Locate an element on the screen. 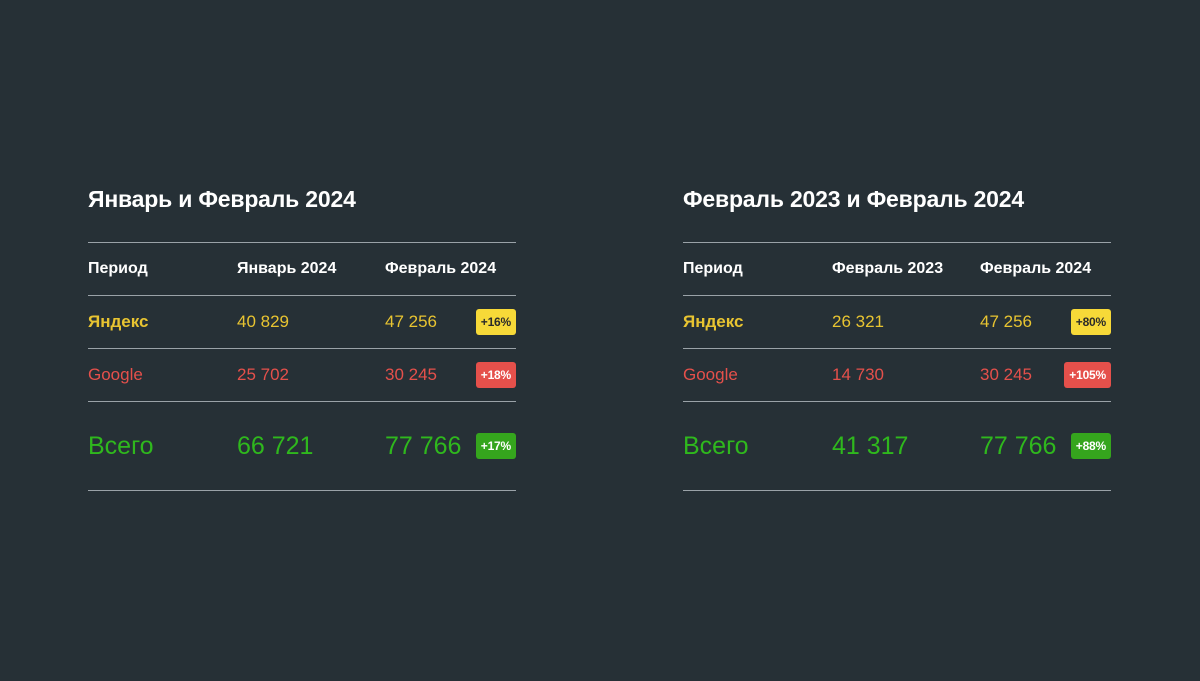  table-row-total: Всего 41 317 77 766 +88% is located at coordinates (897, 446).